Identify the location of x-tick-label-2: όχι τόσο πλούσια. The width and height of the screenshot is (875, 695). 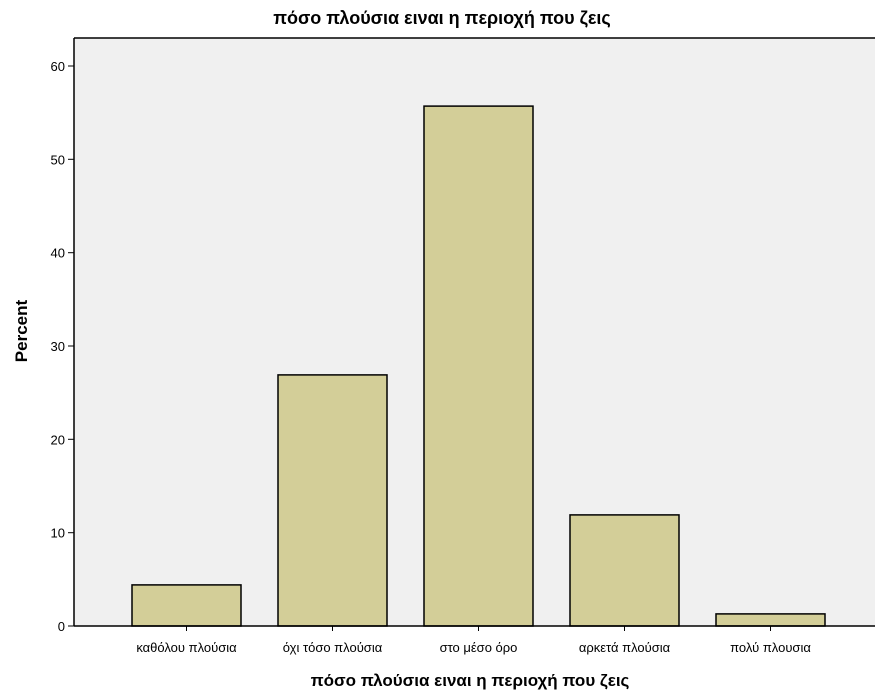
(333, 647).